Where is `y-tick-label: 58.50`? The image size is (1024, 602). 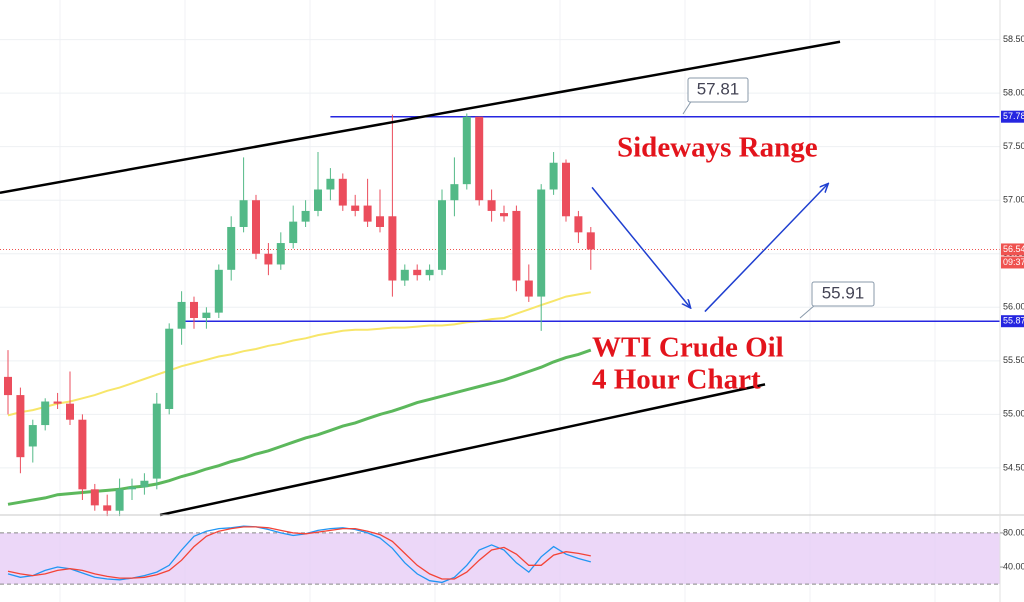 y-tick-label: 58.50 is located at coordinates (1013, 39).